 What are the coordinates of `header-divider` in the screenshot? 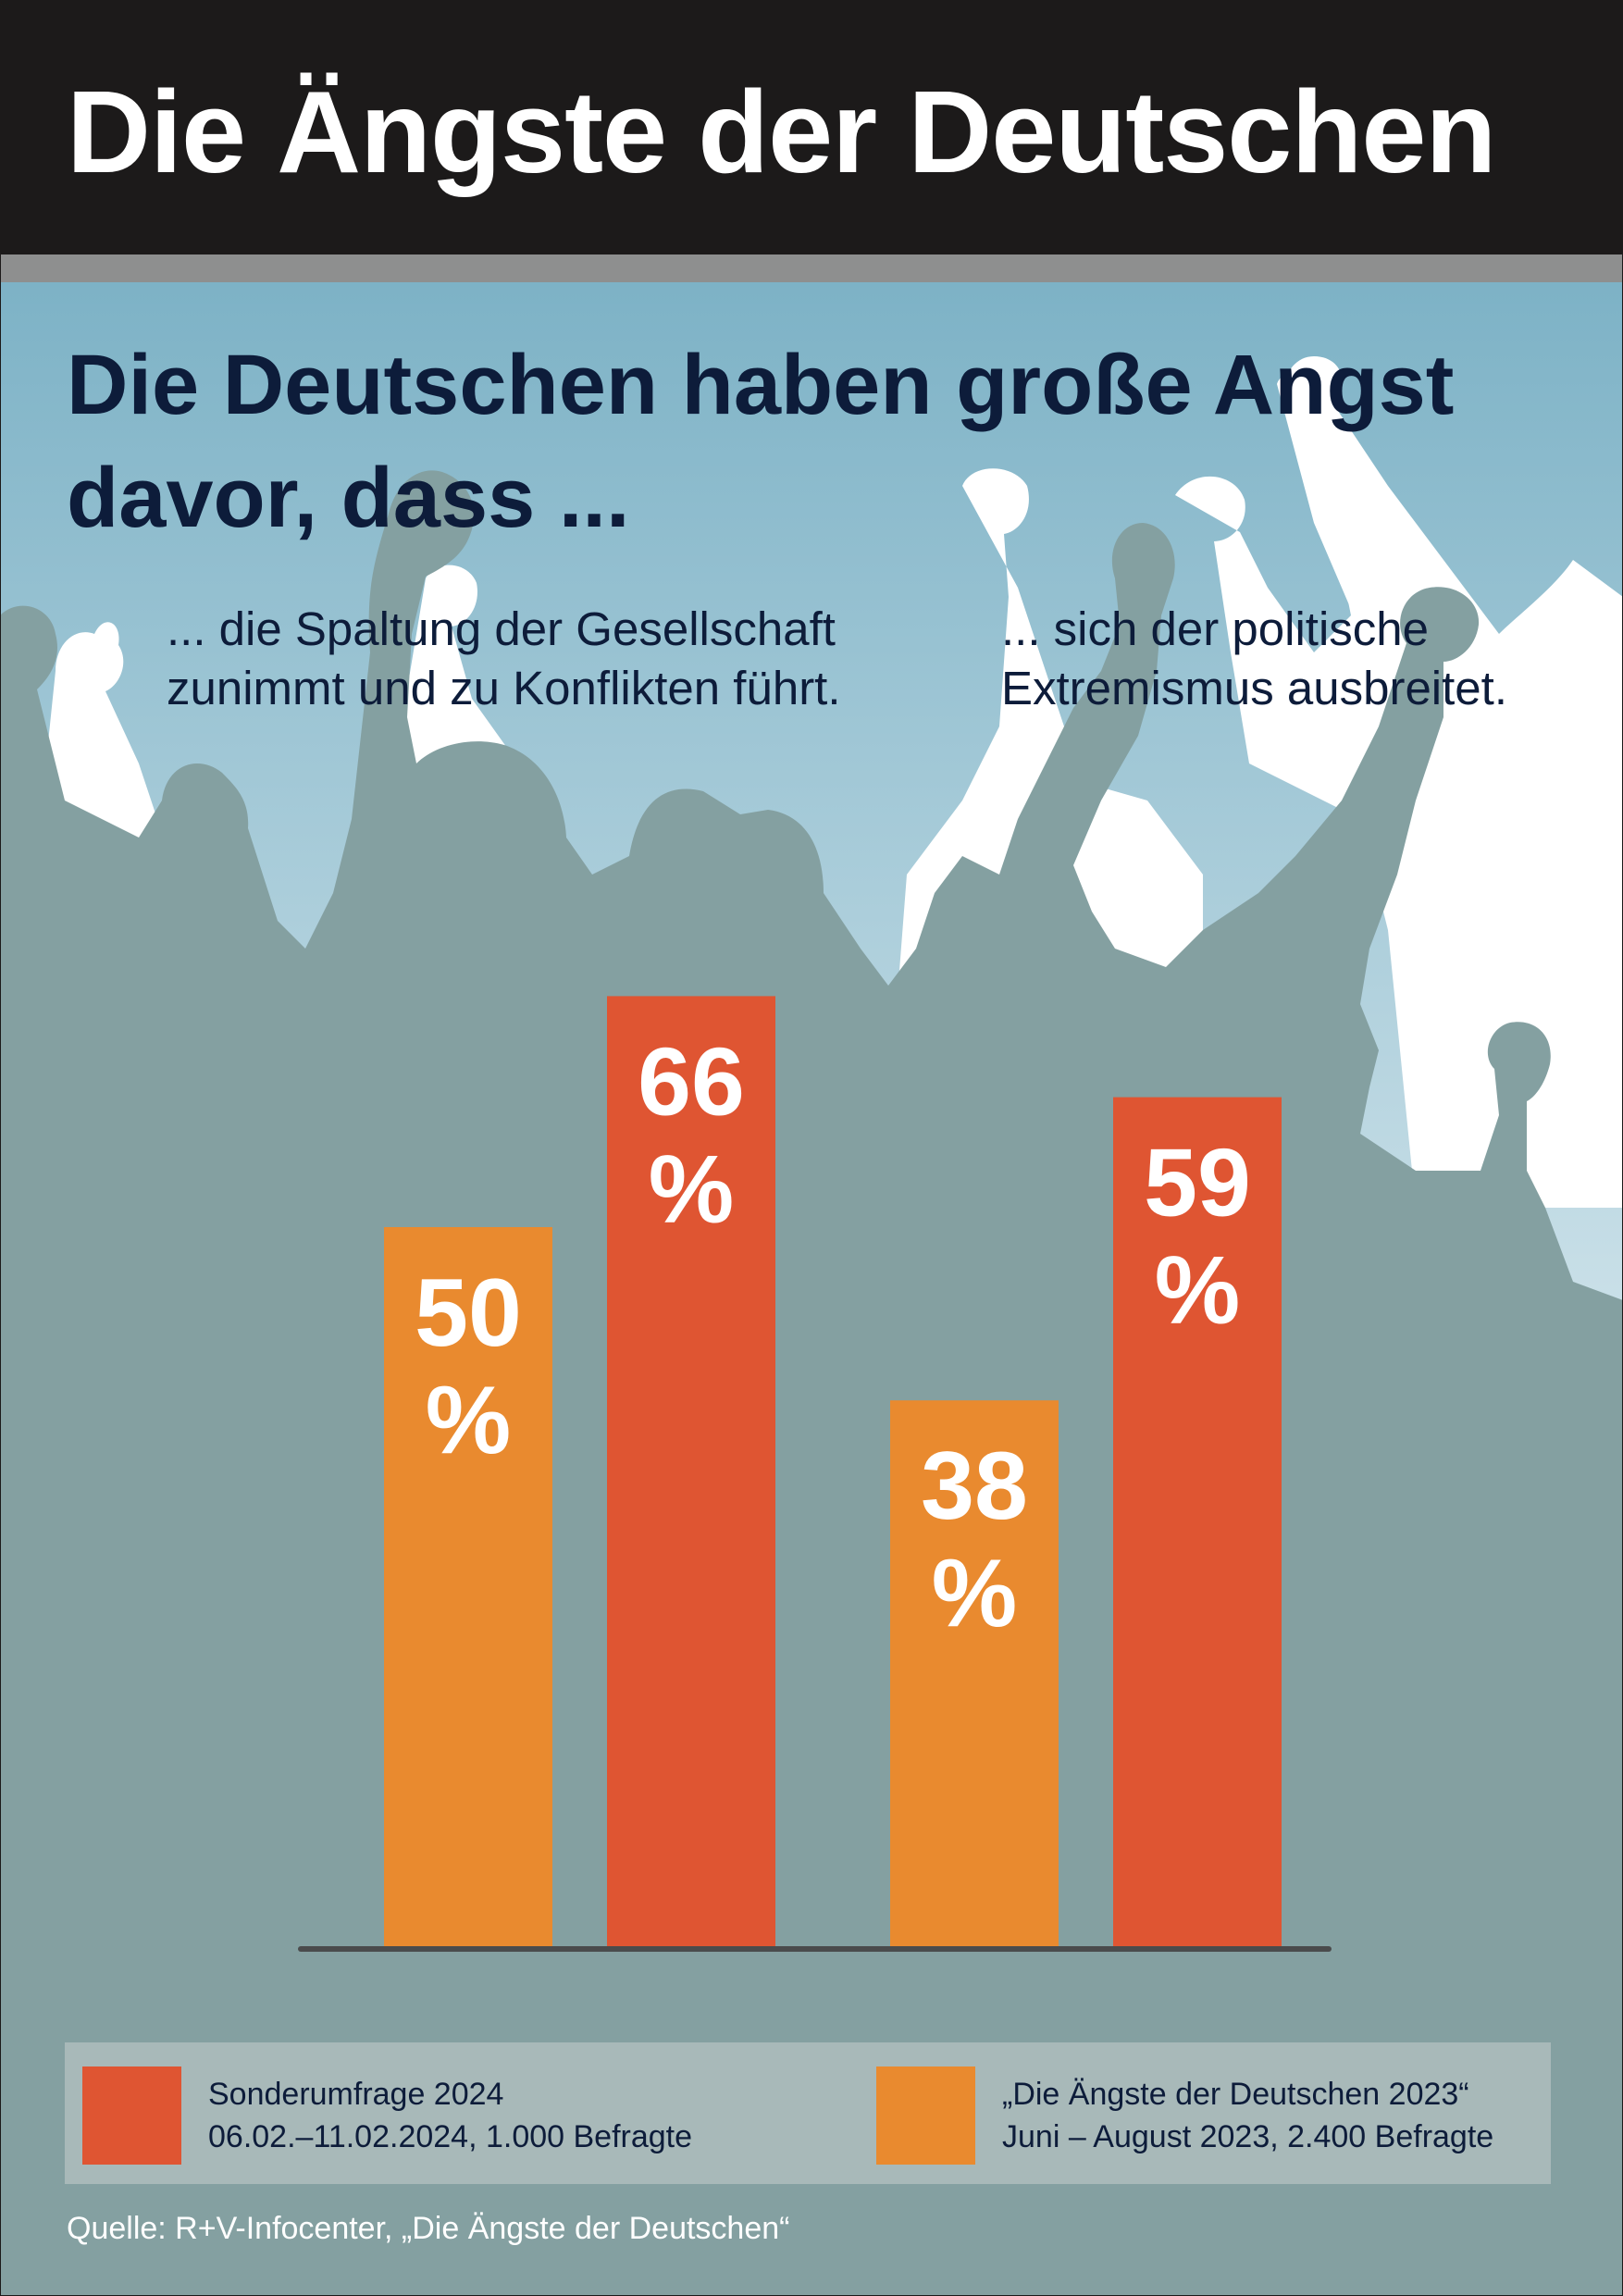 It's located at (811, 268).